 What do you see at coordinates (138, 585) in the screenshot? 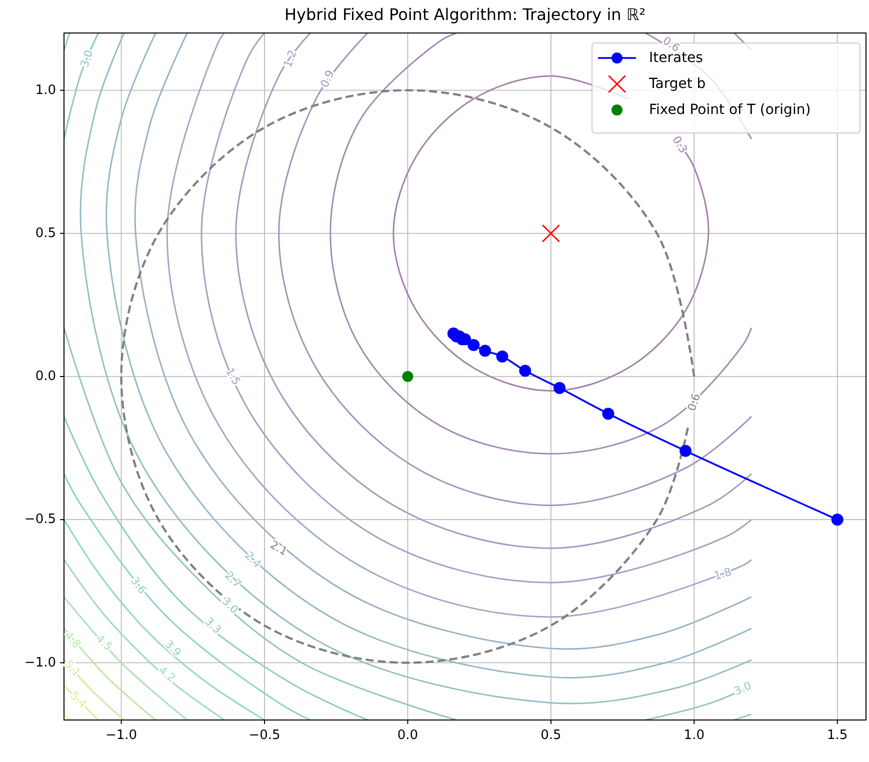
I see `annotation: 3.6` at bounding box center [138, 585].